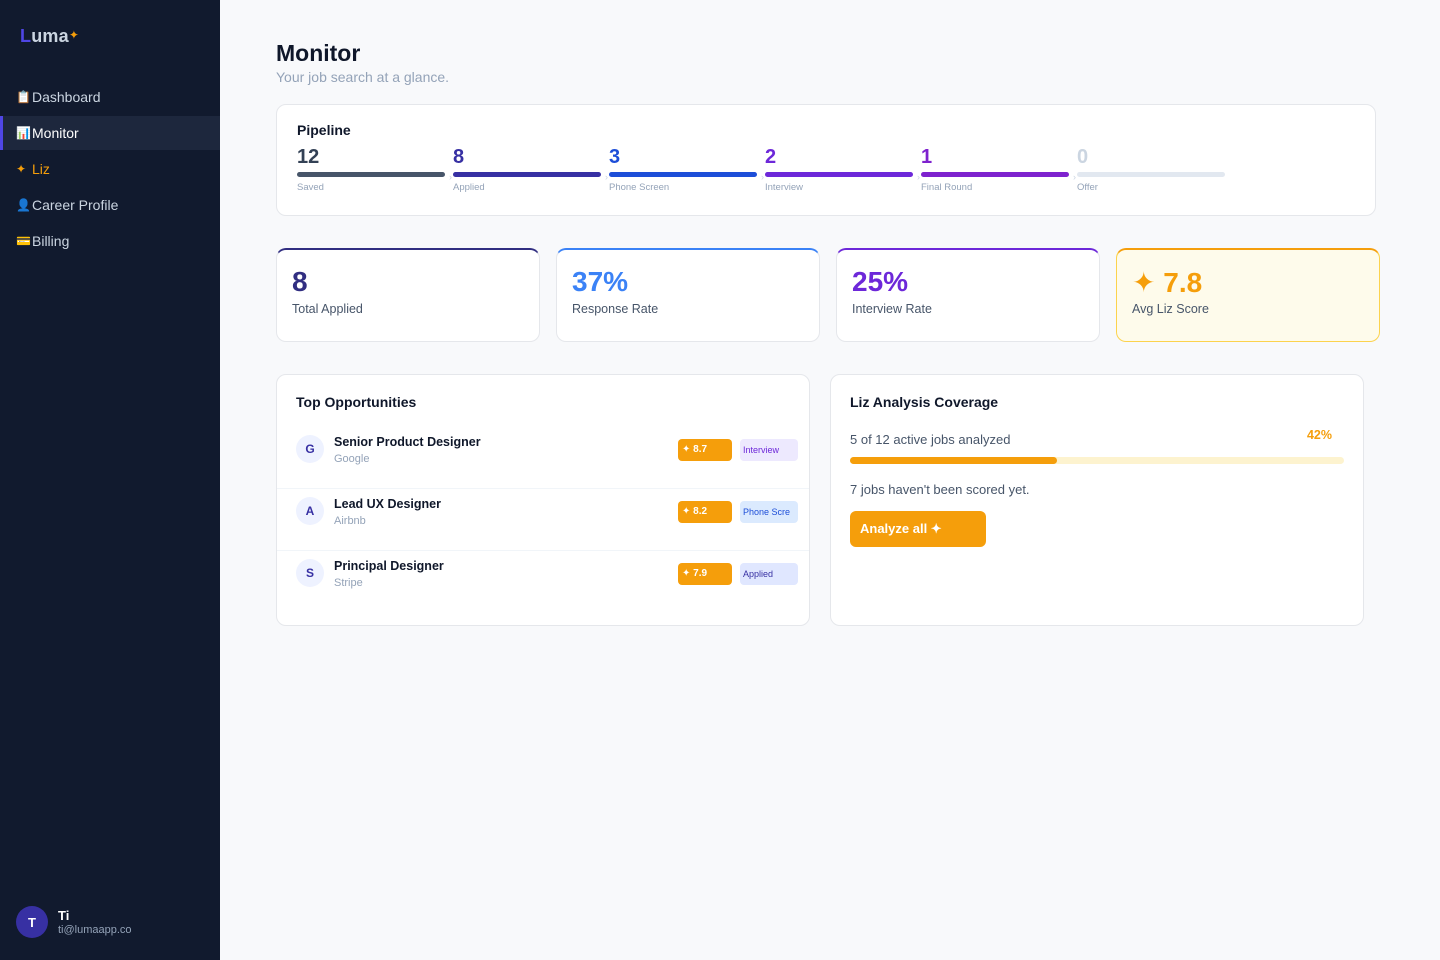  What do you see at coordinates (23, 97) in the screenshot?
I see `clipboard-icon: 📋` at bounding box center [23, 97].